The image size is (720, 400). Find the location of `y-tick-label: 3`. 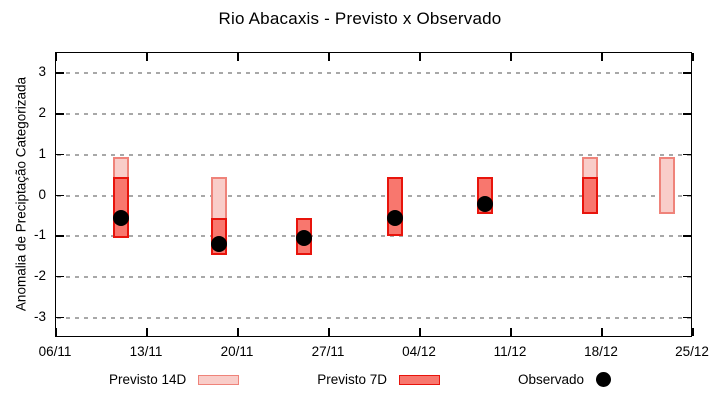

y-tick-label: 3 is located at coordinates (42, 72).